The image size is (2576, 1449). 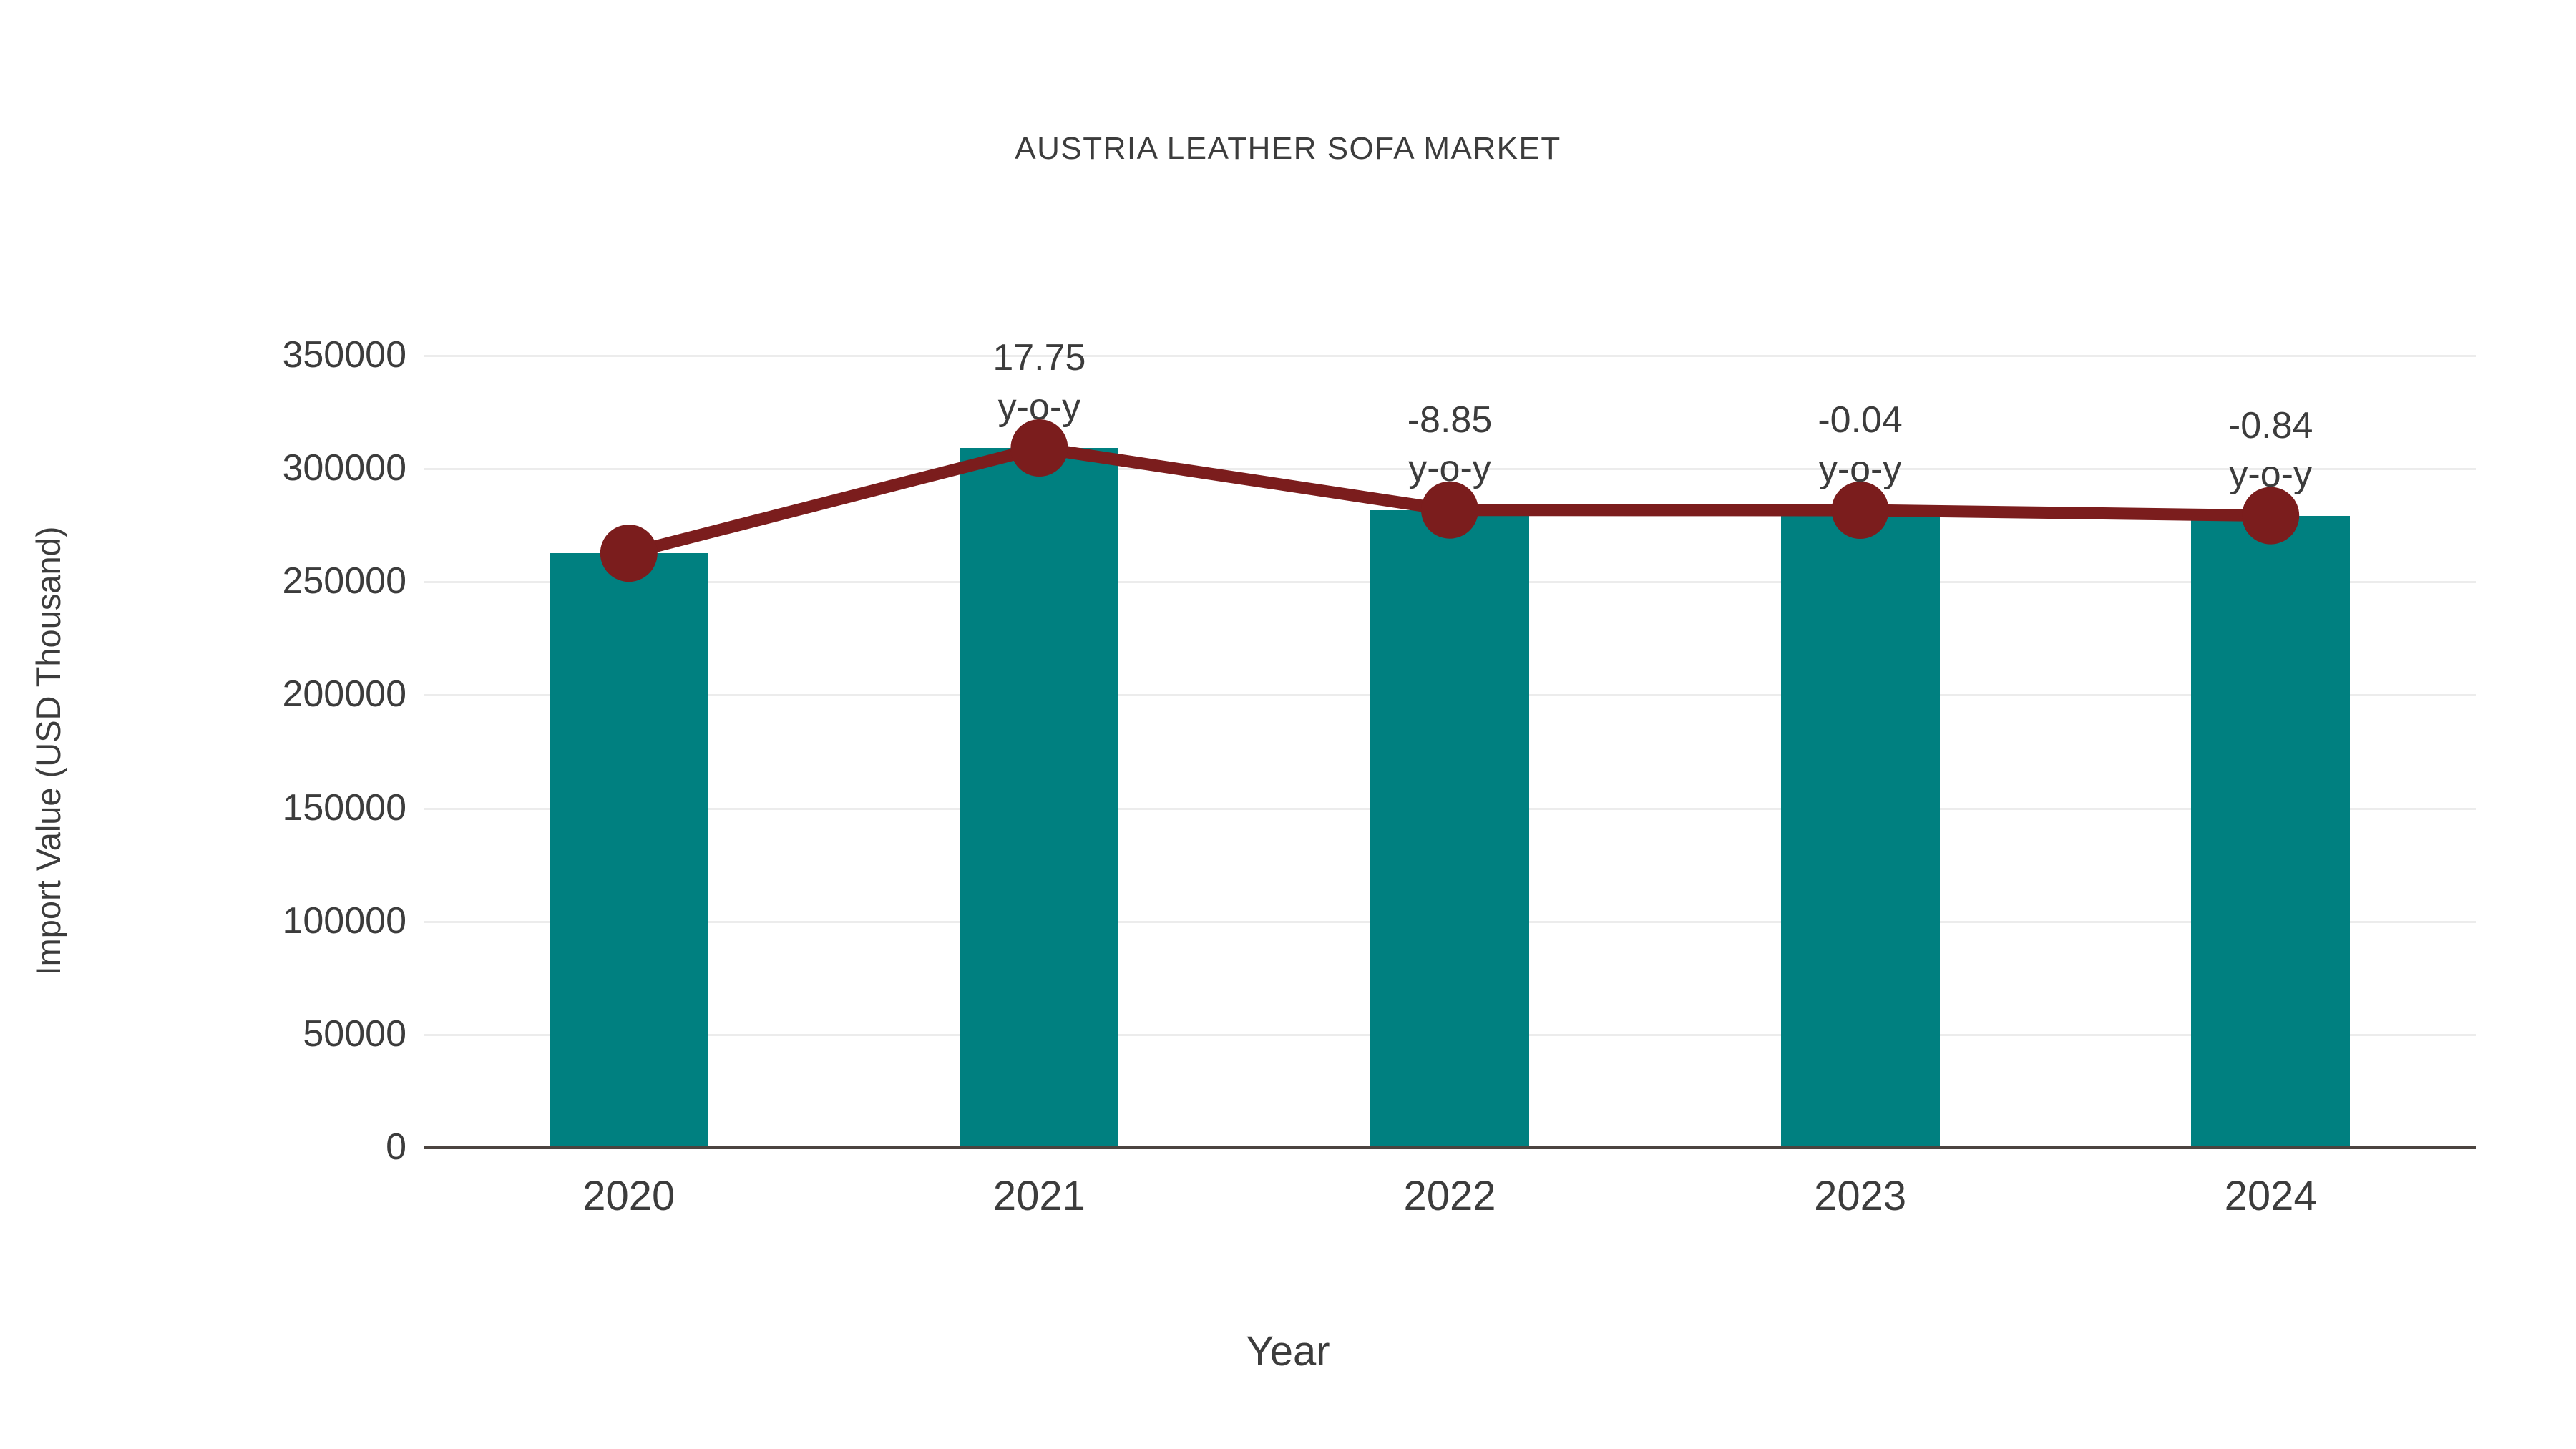 What do you see at coordinates (2270, 425) in the screenshot?
I see `value-label-2024-number: -0.84` at bounding box center [2270, 425].